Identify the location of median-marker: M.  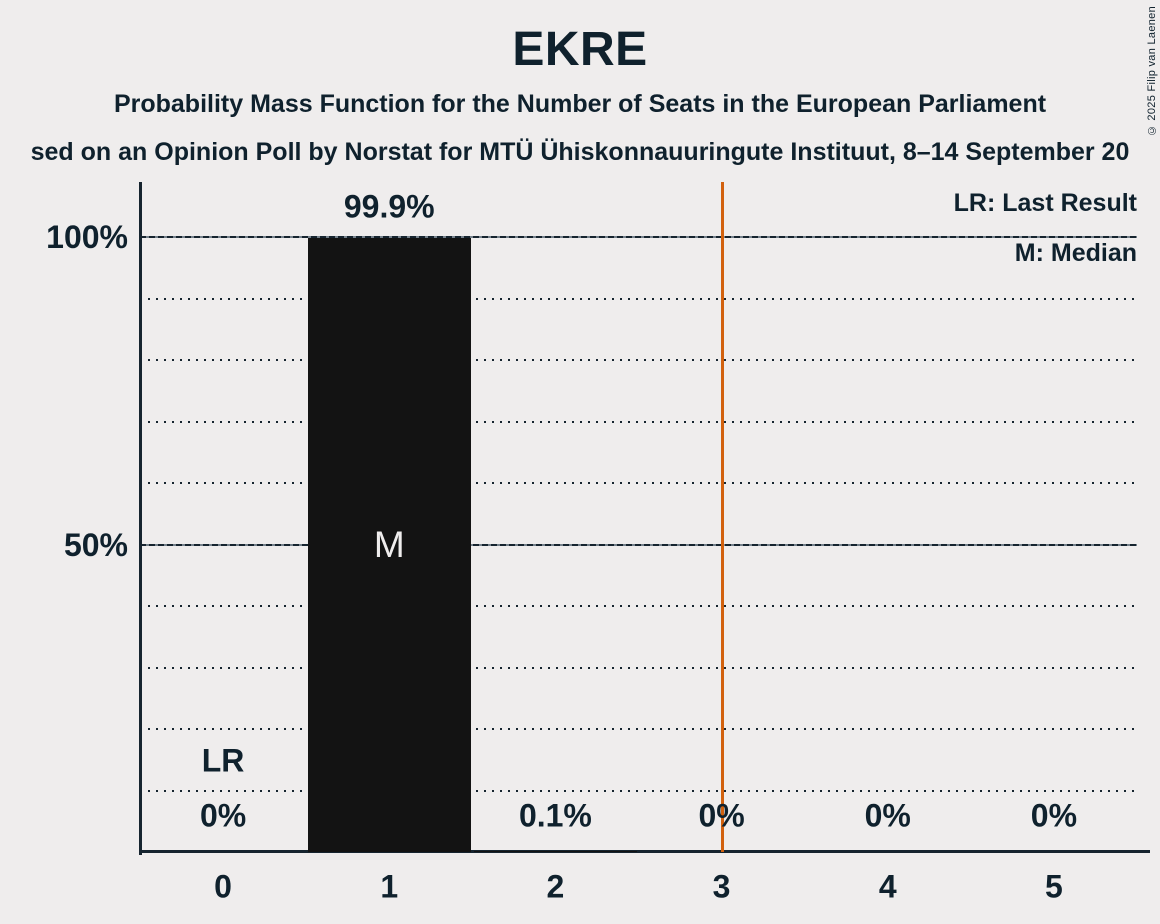
(389, 544).